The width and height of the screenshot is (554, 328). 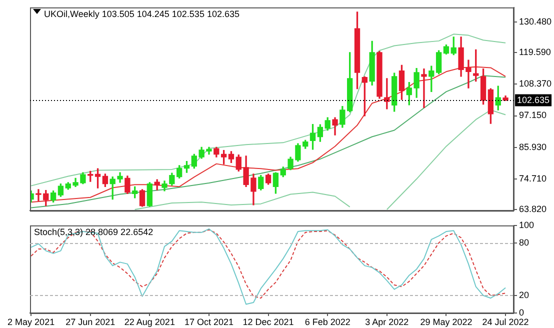 I want to click on x-tick-label: 2 May 2021, so click(x=31, y=321).